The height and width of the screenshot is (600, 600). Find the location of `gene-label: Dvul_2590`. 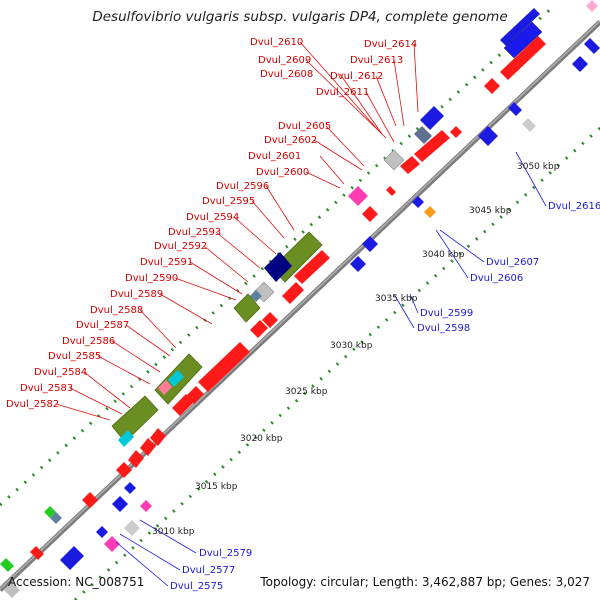

gene-label: Dvul_2590 is located at coordinates (151, 278).